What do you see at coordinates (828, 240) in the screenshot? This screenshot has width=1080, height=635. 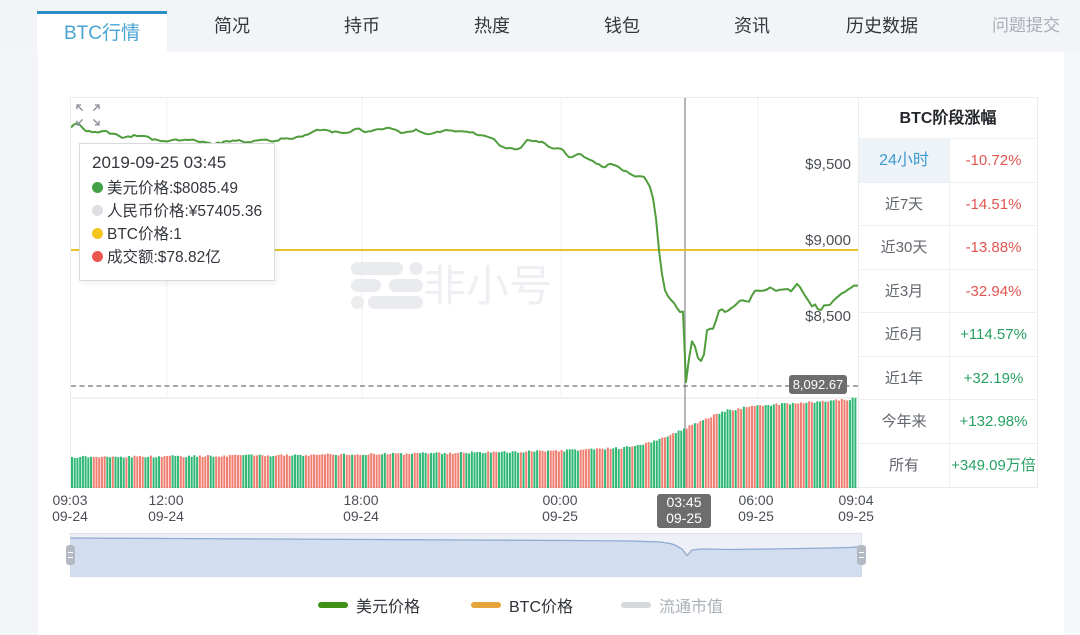 I see `svg-text: $9,000` at bounding box center [828, 240].